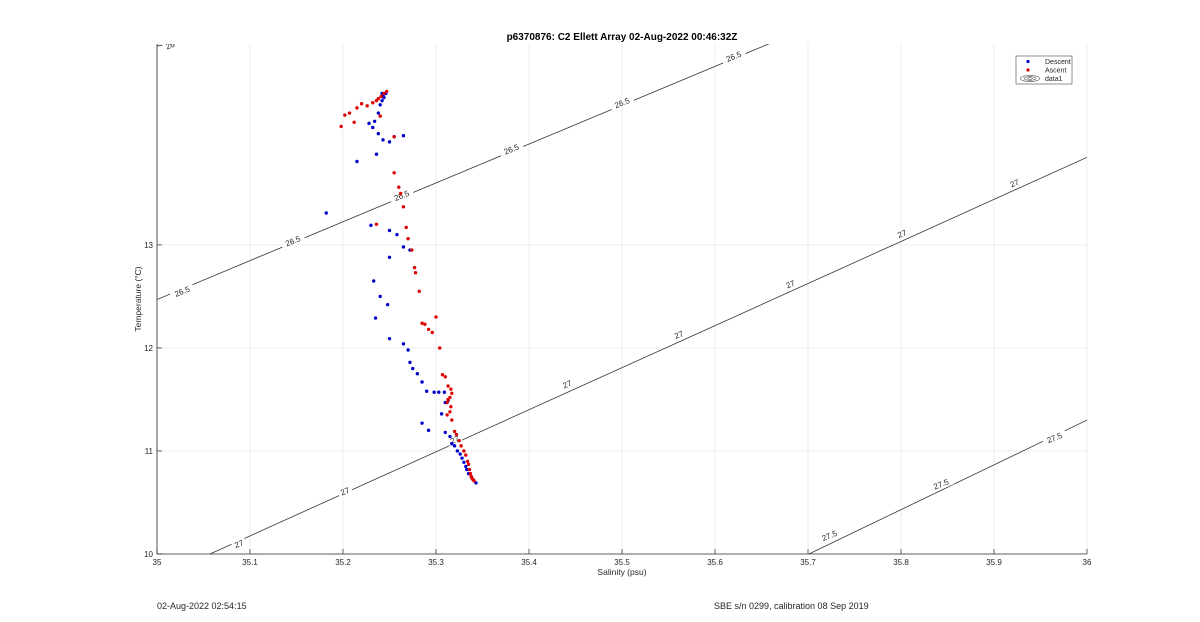 The width and height of the screenshot is (1200, 622). What do you see at coordinates (250, 562) in the screenshot?
I see `x-tick-label: 35.1` at bounding box center [250, 562].